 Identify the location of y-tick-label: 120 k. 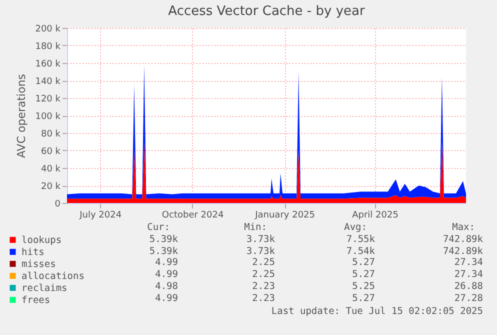
(48, 99).